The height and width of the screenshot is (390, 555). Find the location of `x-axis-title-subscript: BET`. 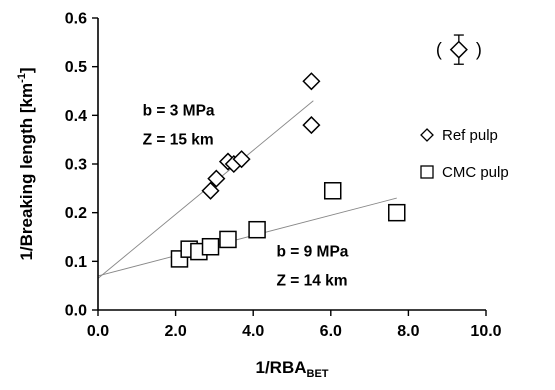

x-axis-title-subscript: BET is located at coordinates (318, 374).